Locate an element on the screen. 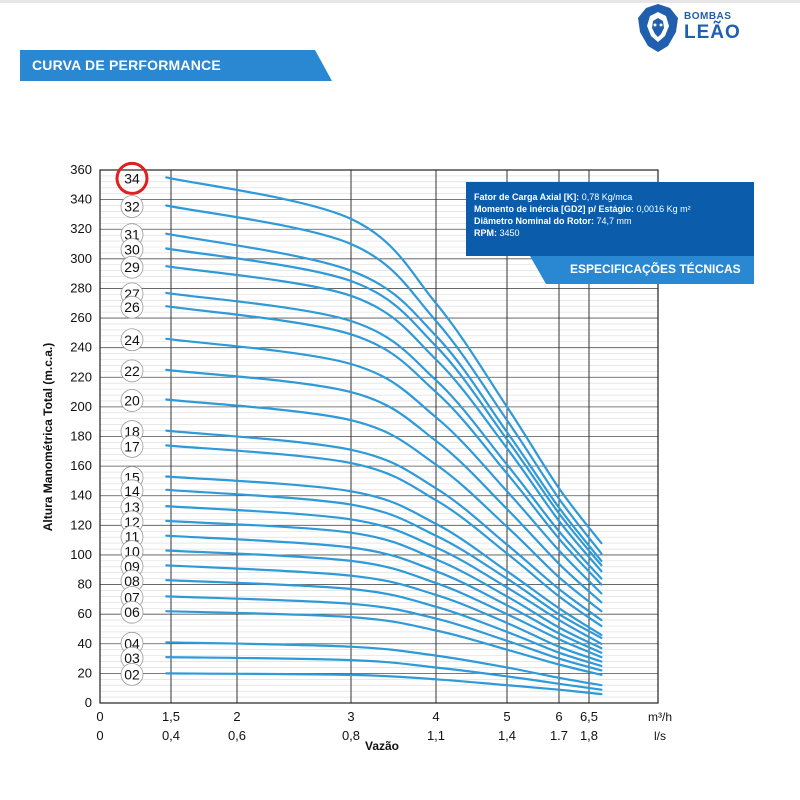  stage-label: 20 is located at coordinates (132, 400).